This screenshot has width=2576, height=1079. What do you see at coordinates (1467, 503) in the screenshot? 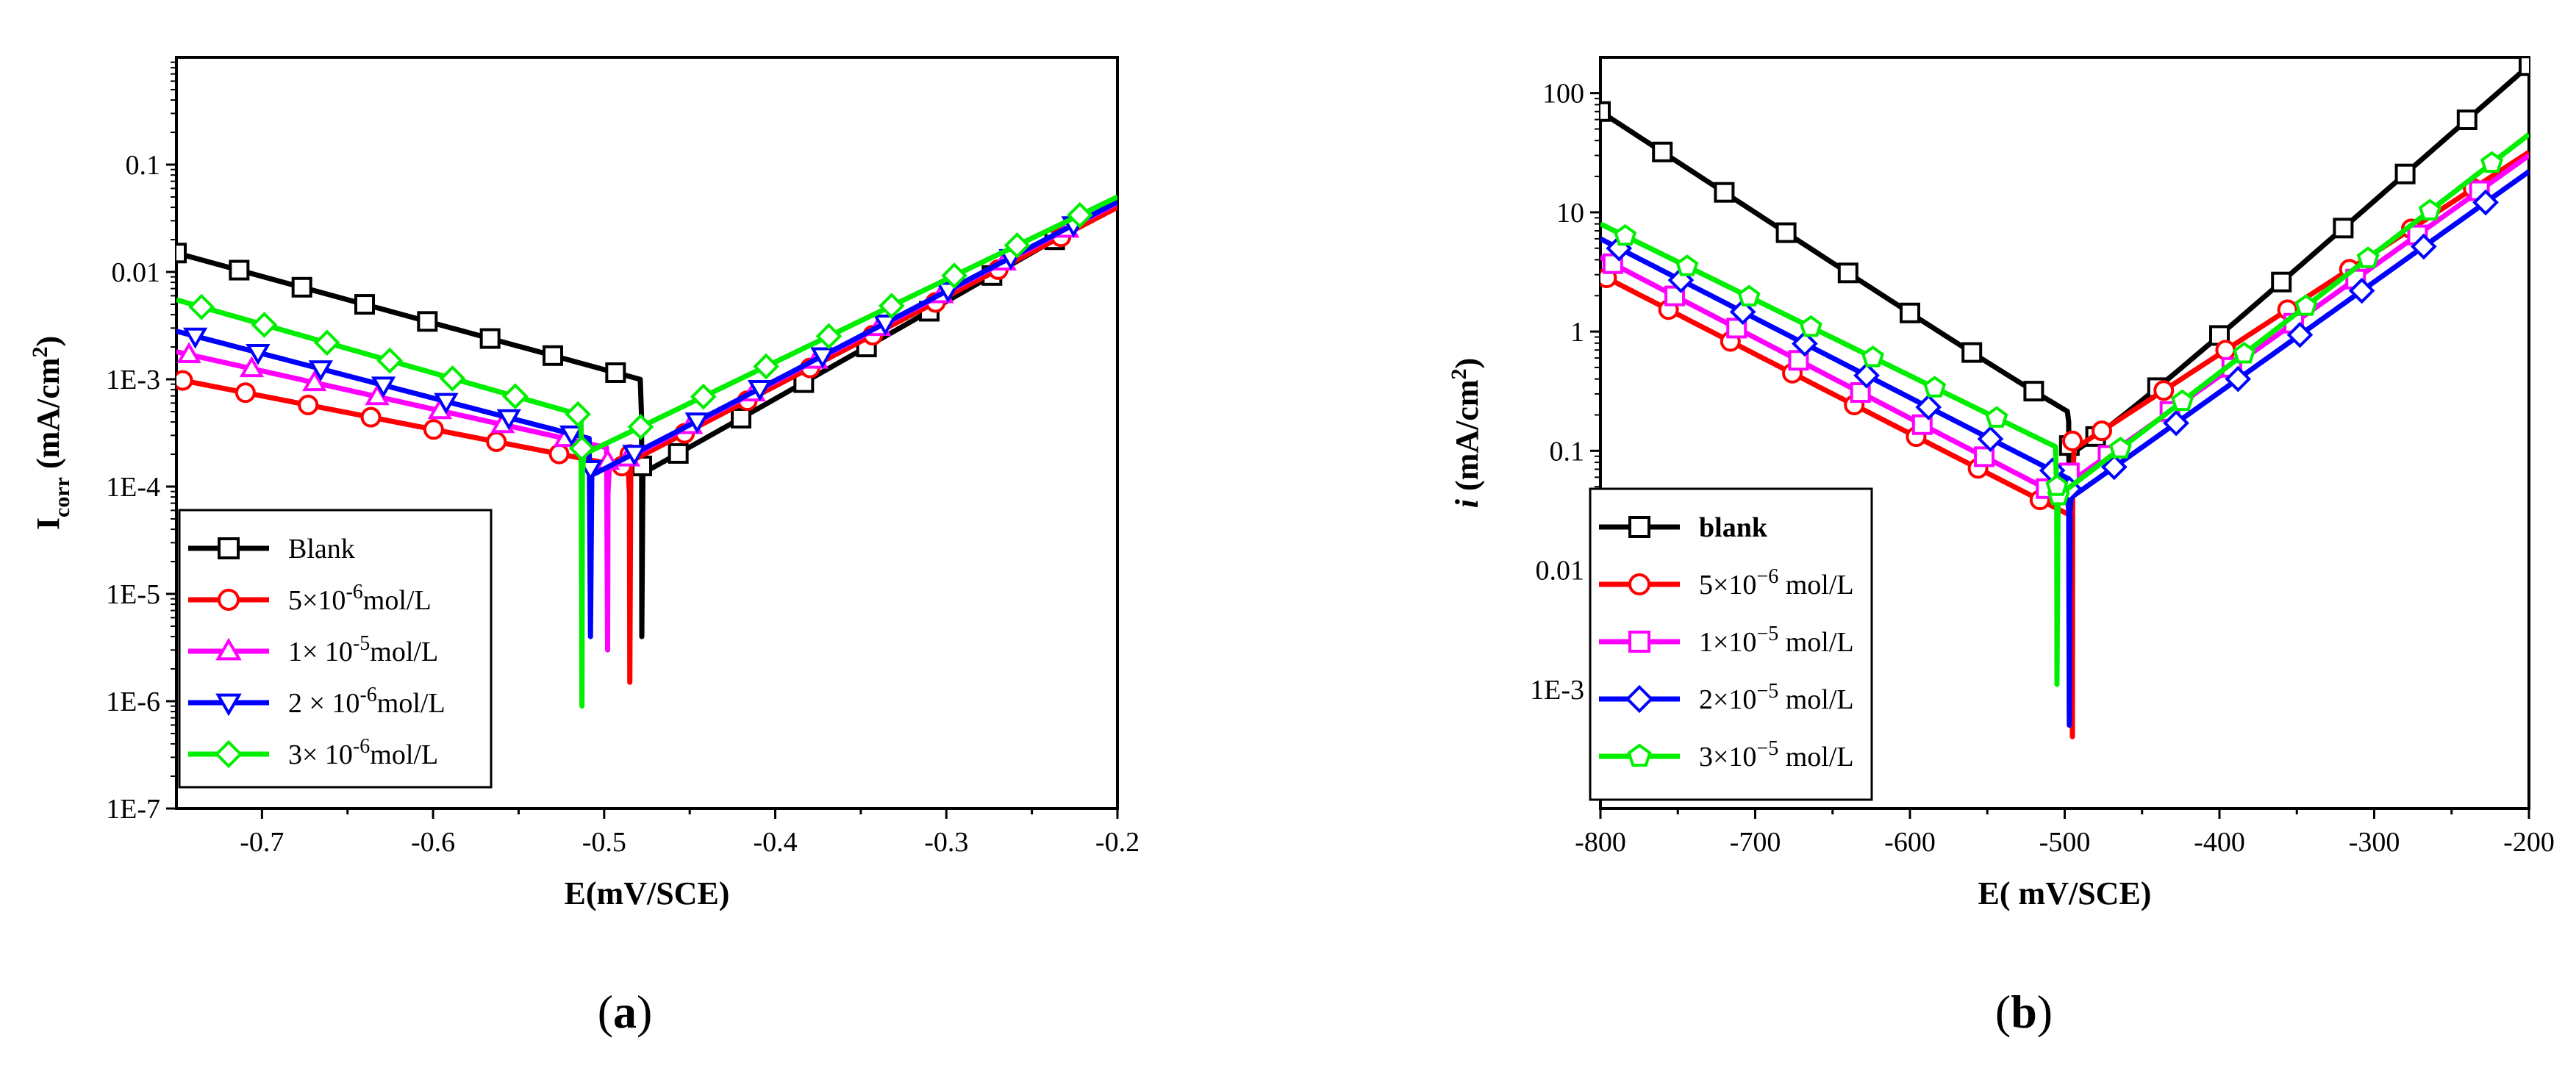
I see `y-axis-title-main: i` at bounding box center [1467, 503].